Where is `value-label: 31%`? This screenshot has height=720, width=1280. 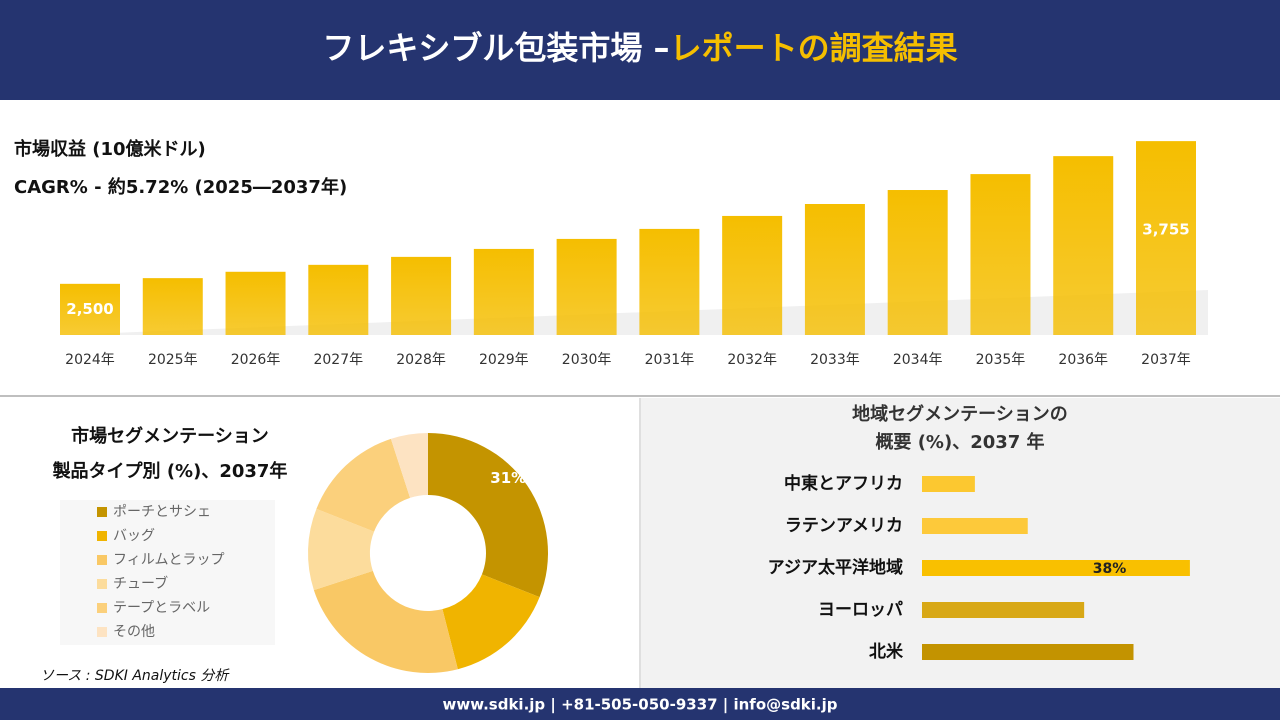
value-label: 31% is located at coordinates (508, 478).